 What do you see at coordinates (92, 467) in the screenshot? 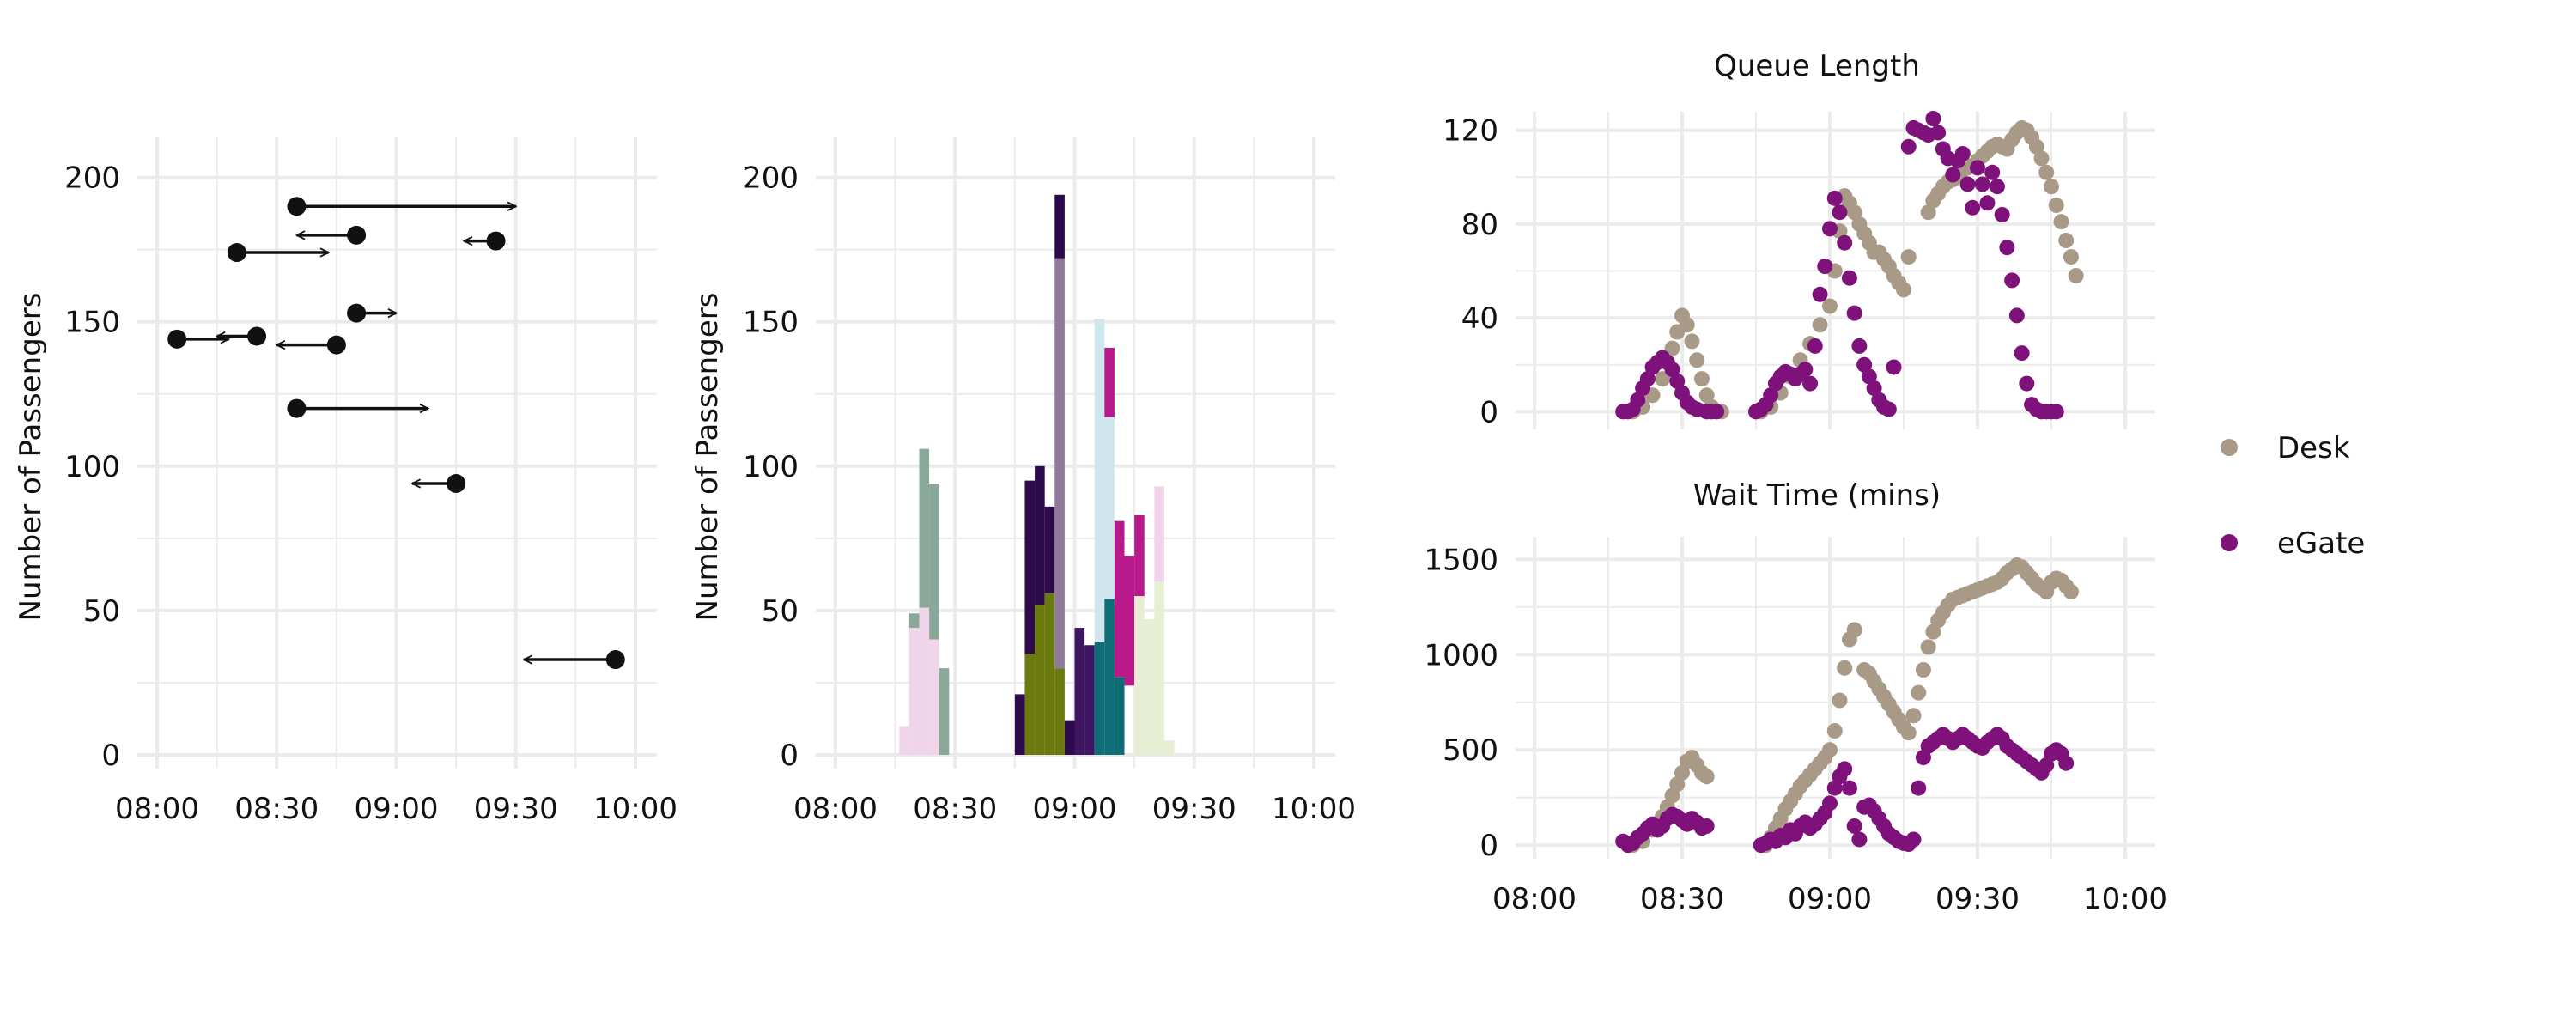
I see `arrival-y-ticks: 0 50 100 150 200` at bounding box center [92, 467].